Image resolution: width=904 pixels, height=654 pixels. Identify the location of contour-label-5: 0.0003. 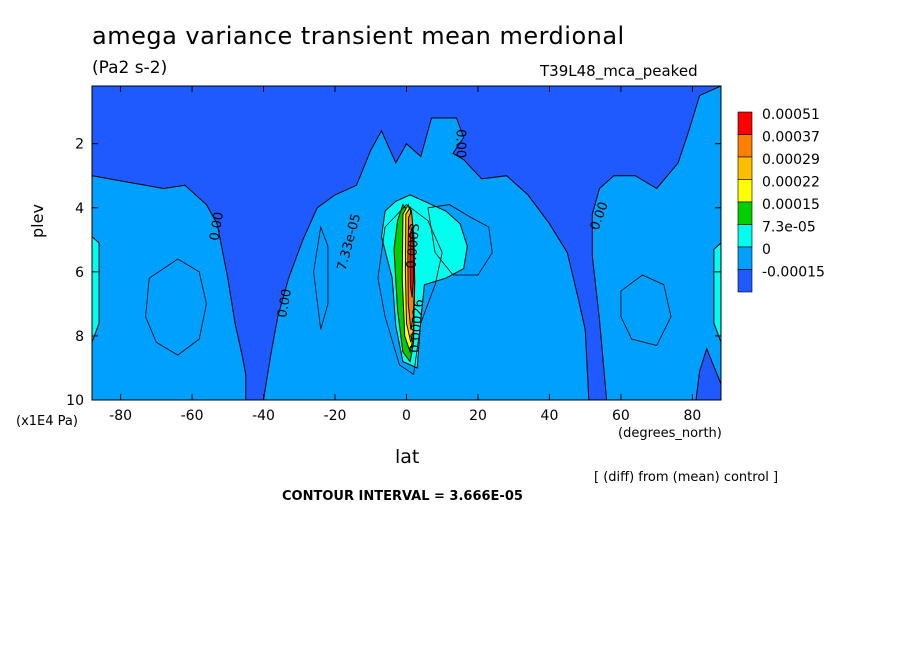
(413, 246).